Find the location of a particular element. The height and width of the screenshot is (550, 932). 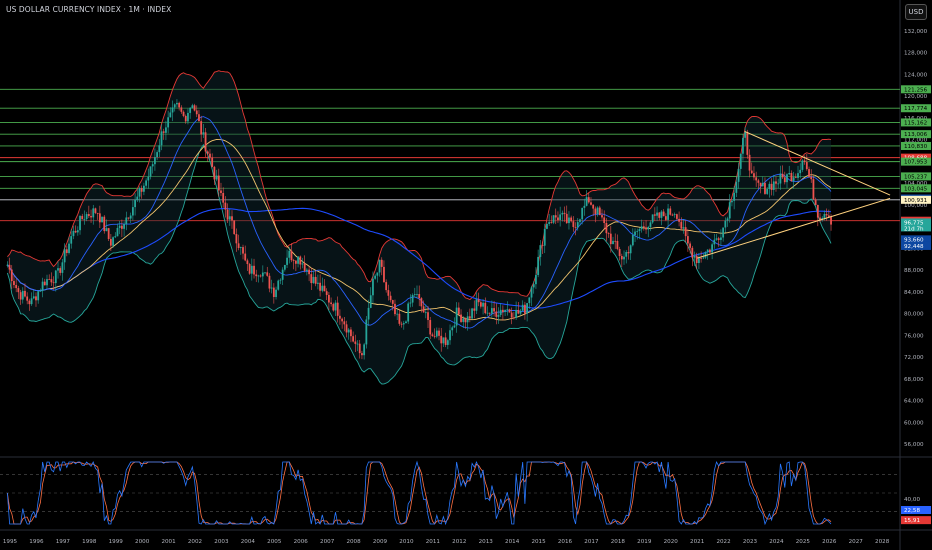

y-tick-label: 132,000 is located at coordinates (916, 32).